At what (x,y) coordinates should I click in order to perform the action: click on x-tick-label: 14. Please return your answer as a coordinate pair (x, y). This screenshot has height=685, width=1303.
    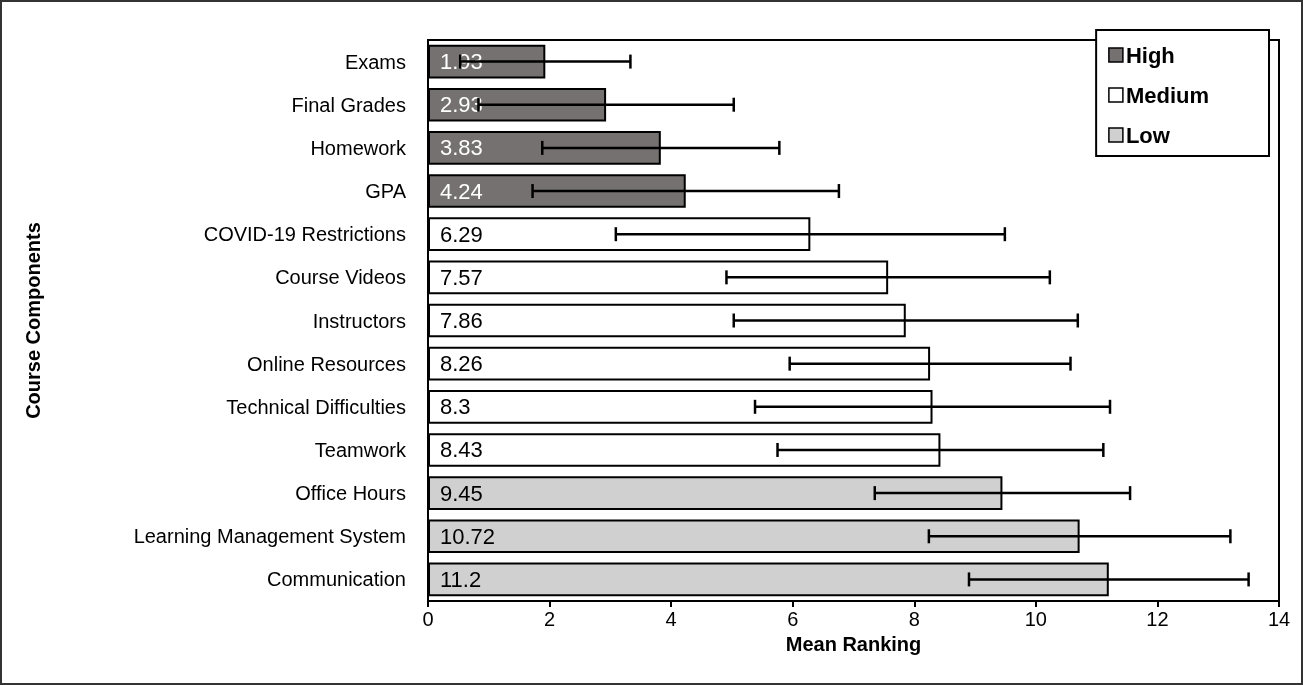
    Looking at the image, I should click on (1279, 619).